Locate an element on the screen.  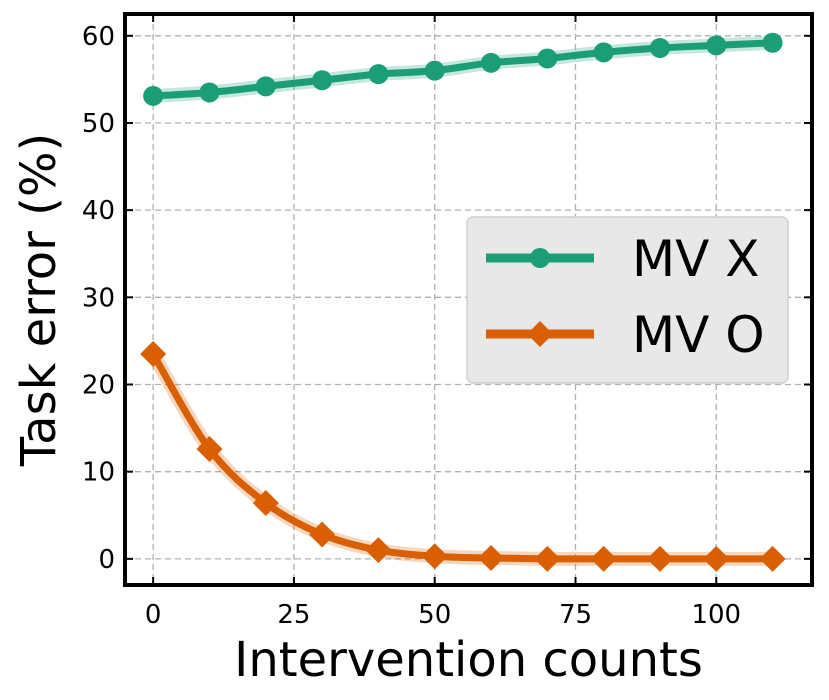
y-tick-label: 60 is located at coordinates (98, 37).